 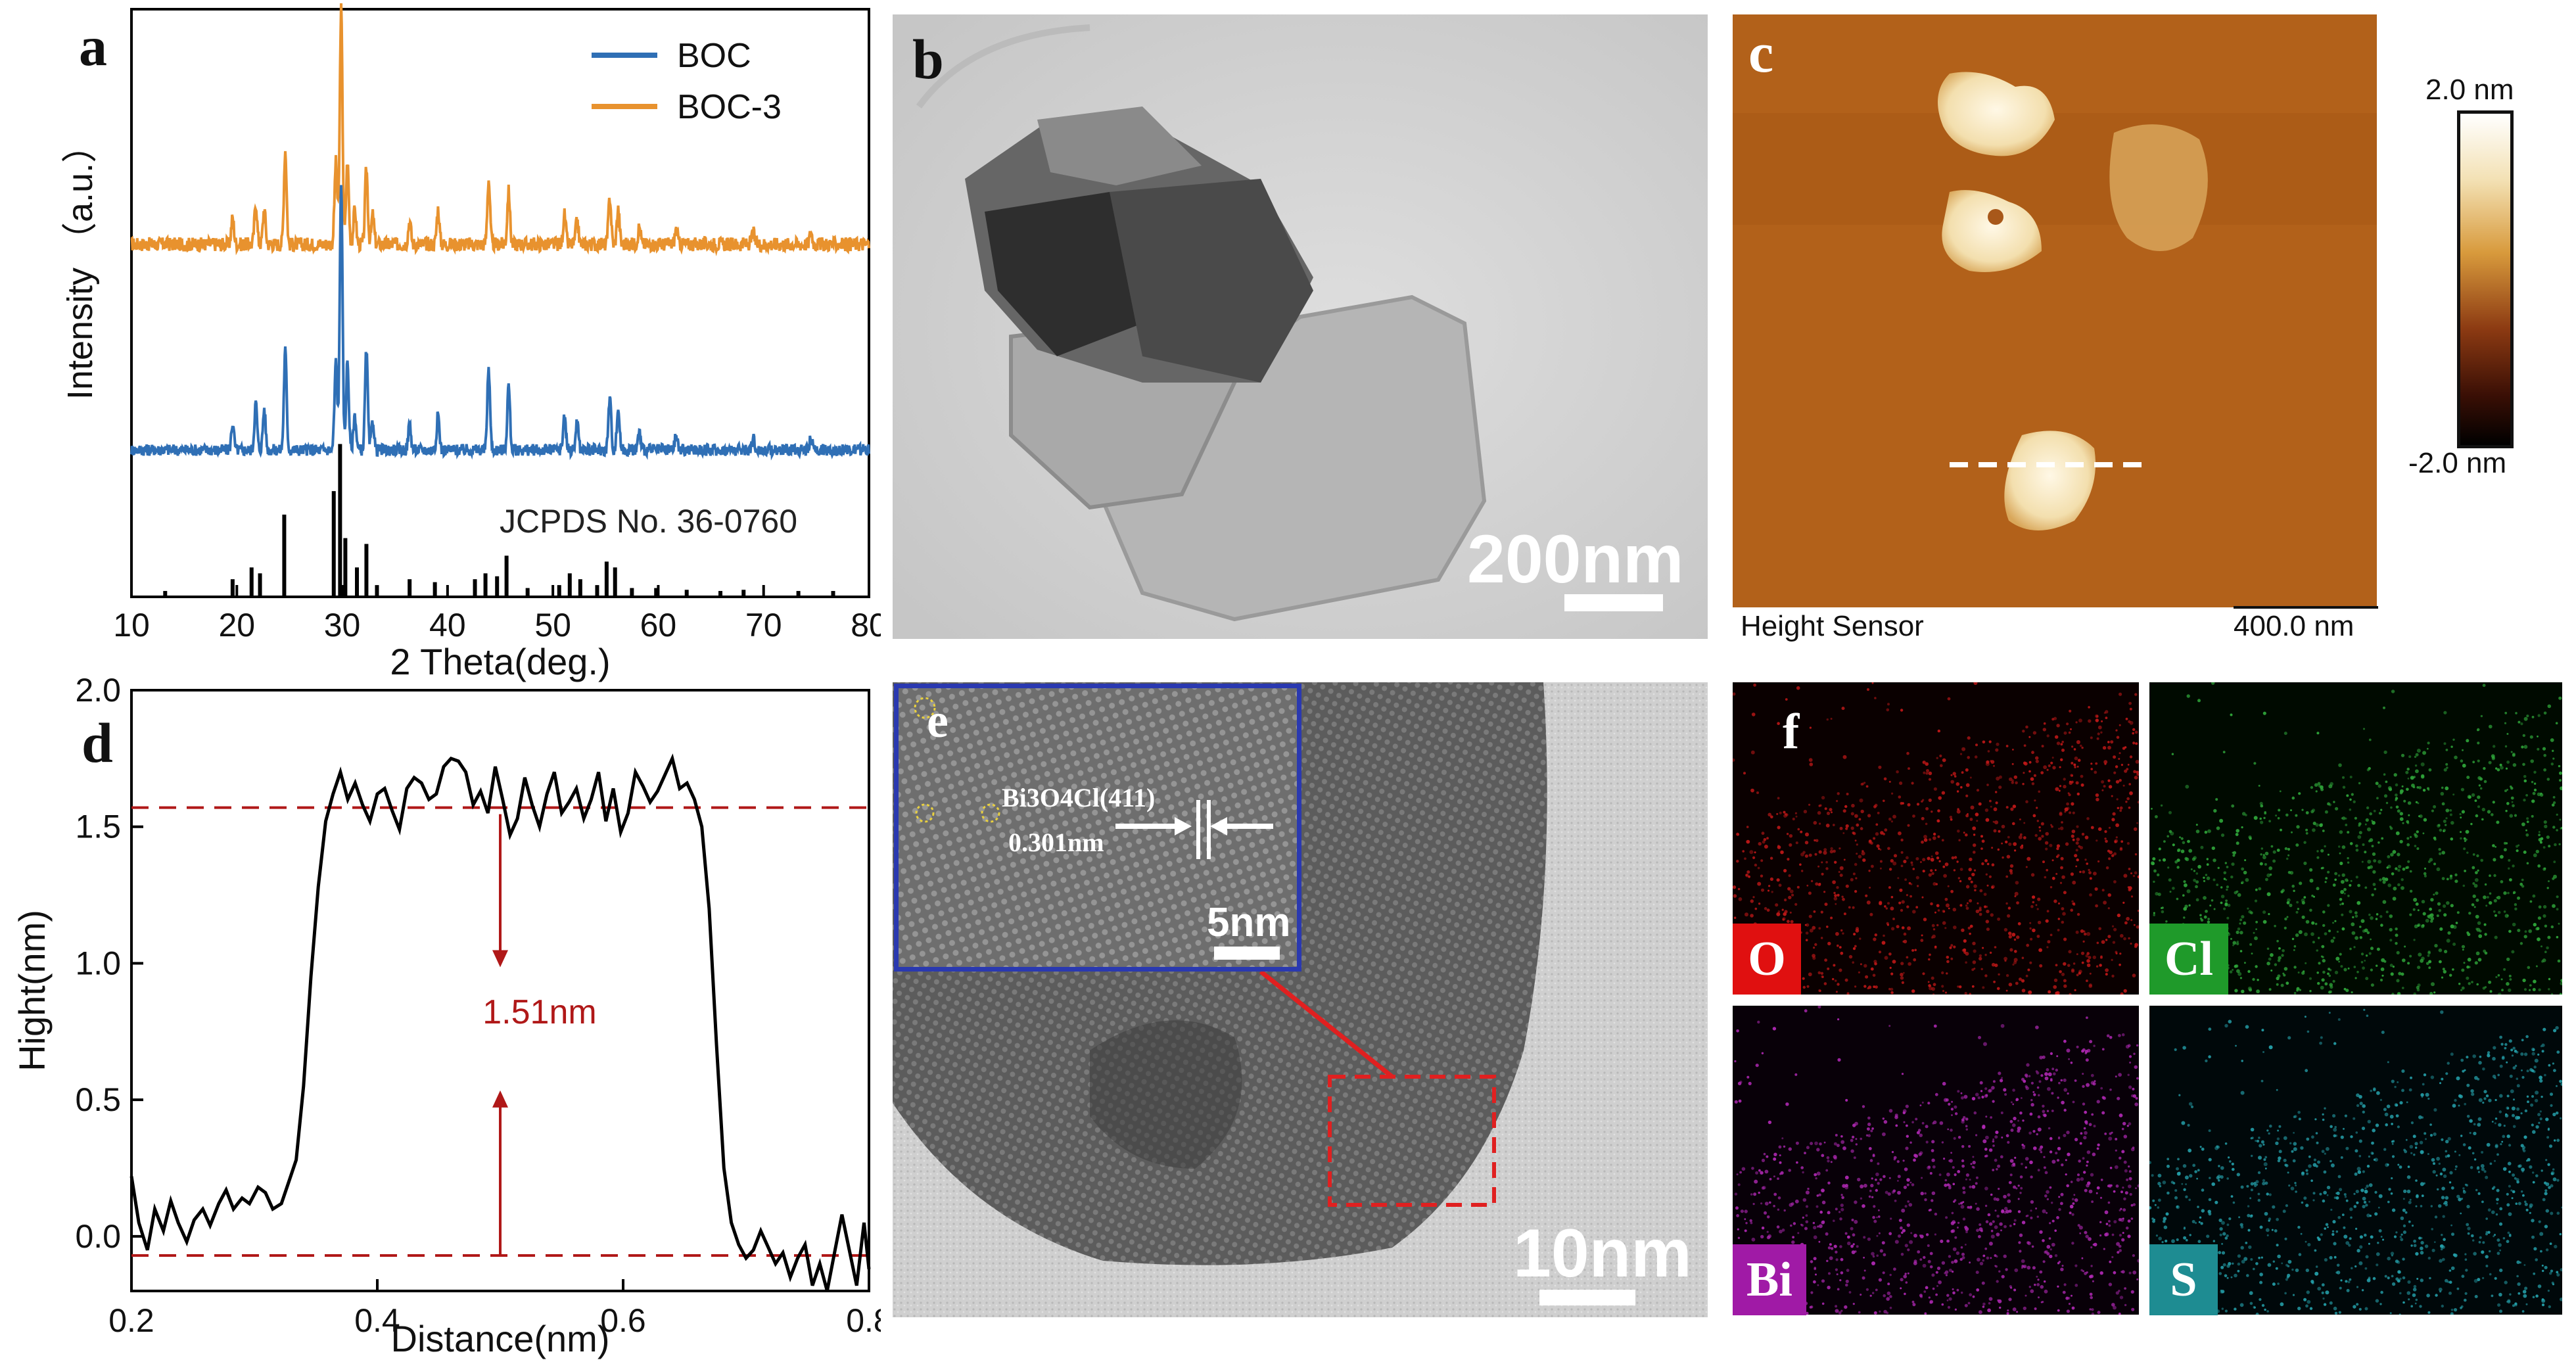 I want to click on x-tick-label: 30, so click(x=342, y=625).